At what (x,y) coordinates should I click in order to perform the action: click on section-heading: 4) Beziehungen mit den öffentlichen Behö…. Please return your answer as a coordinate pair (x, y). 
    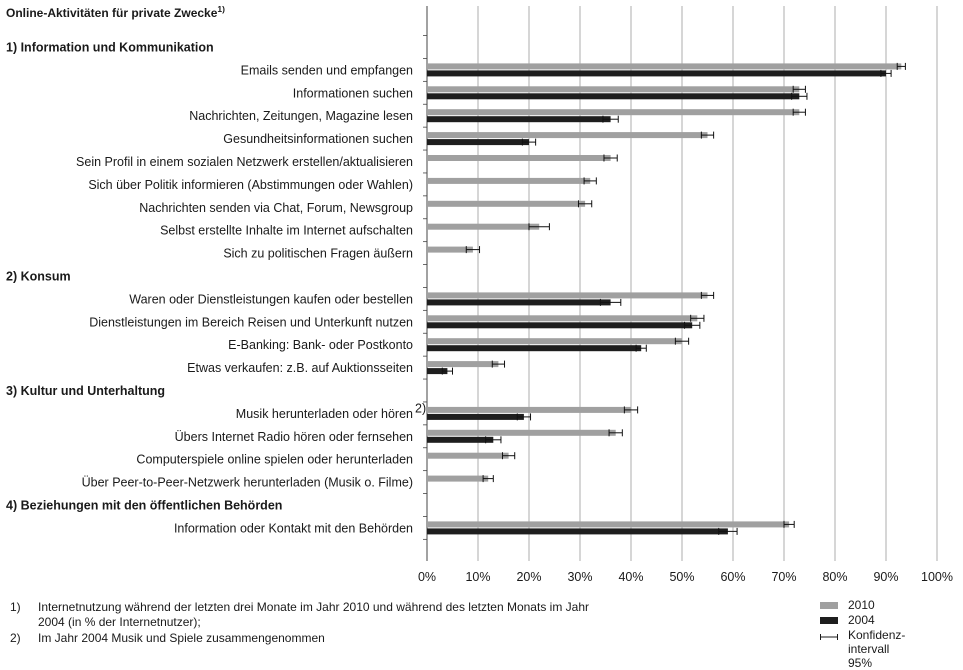
    Looking at the image, I should click on (144, 506).